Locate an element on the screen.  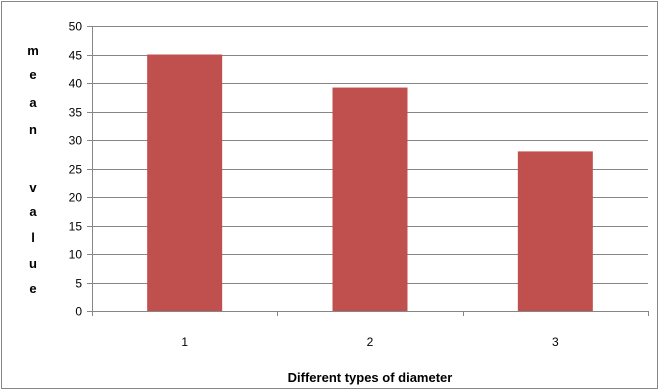
y-tick-label: 50 is located at coordinates (76, 27).